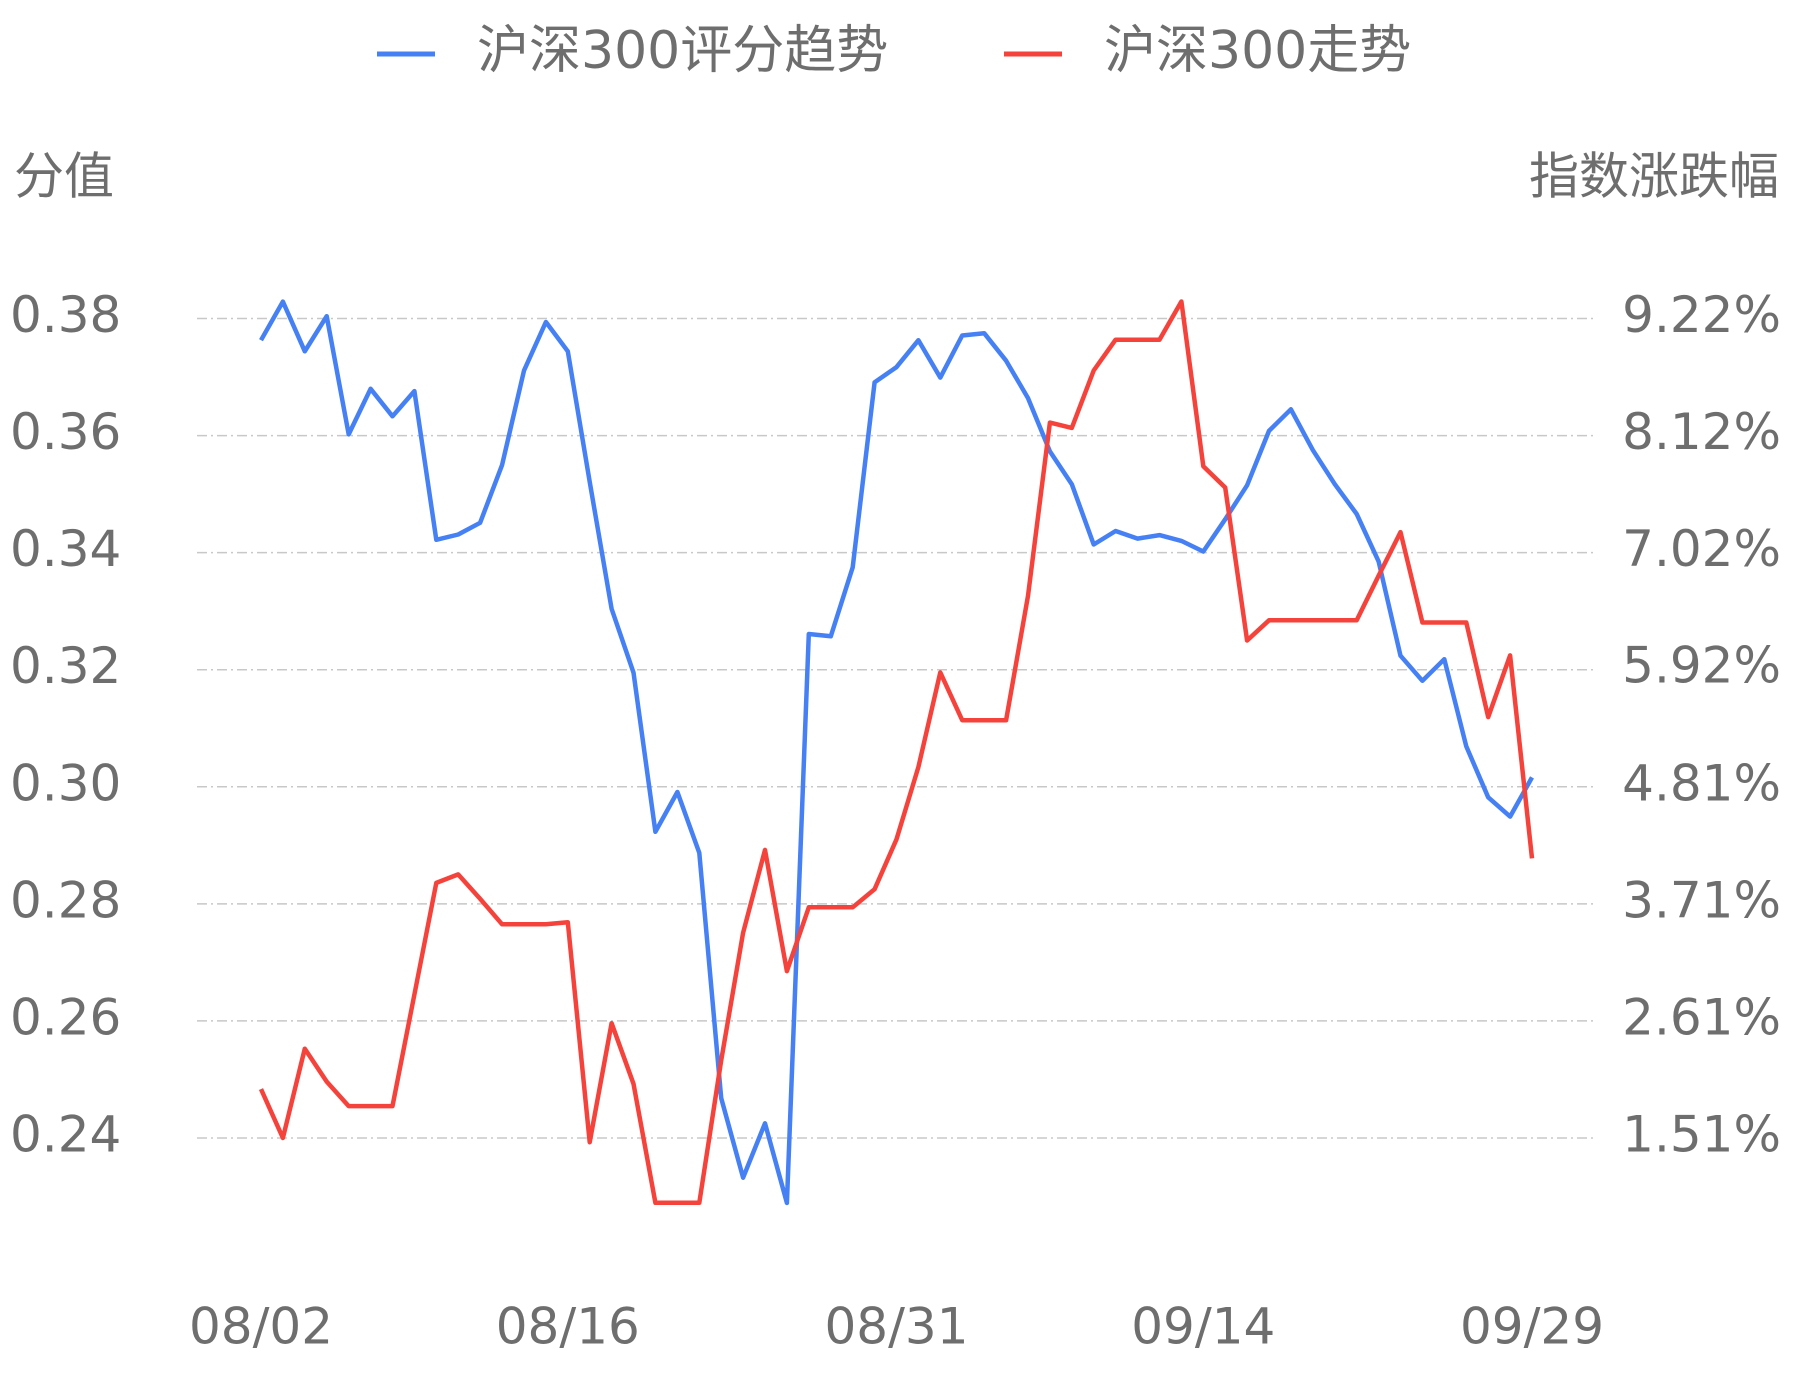 The height and width of the screenshot is (1380, 1793). What do you see at coordinates (65, 783) in the screenshot?
I see `y-tick-label: 0.30` at bounding box center [65, 783].